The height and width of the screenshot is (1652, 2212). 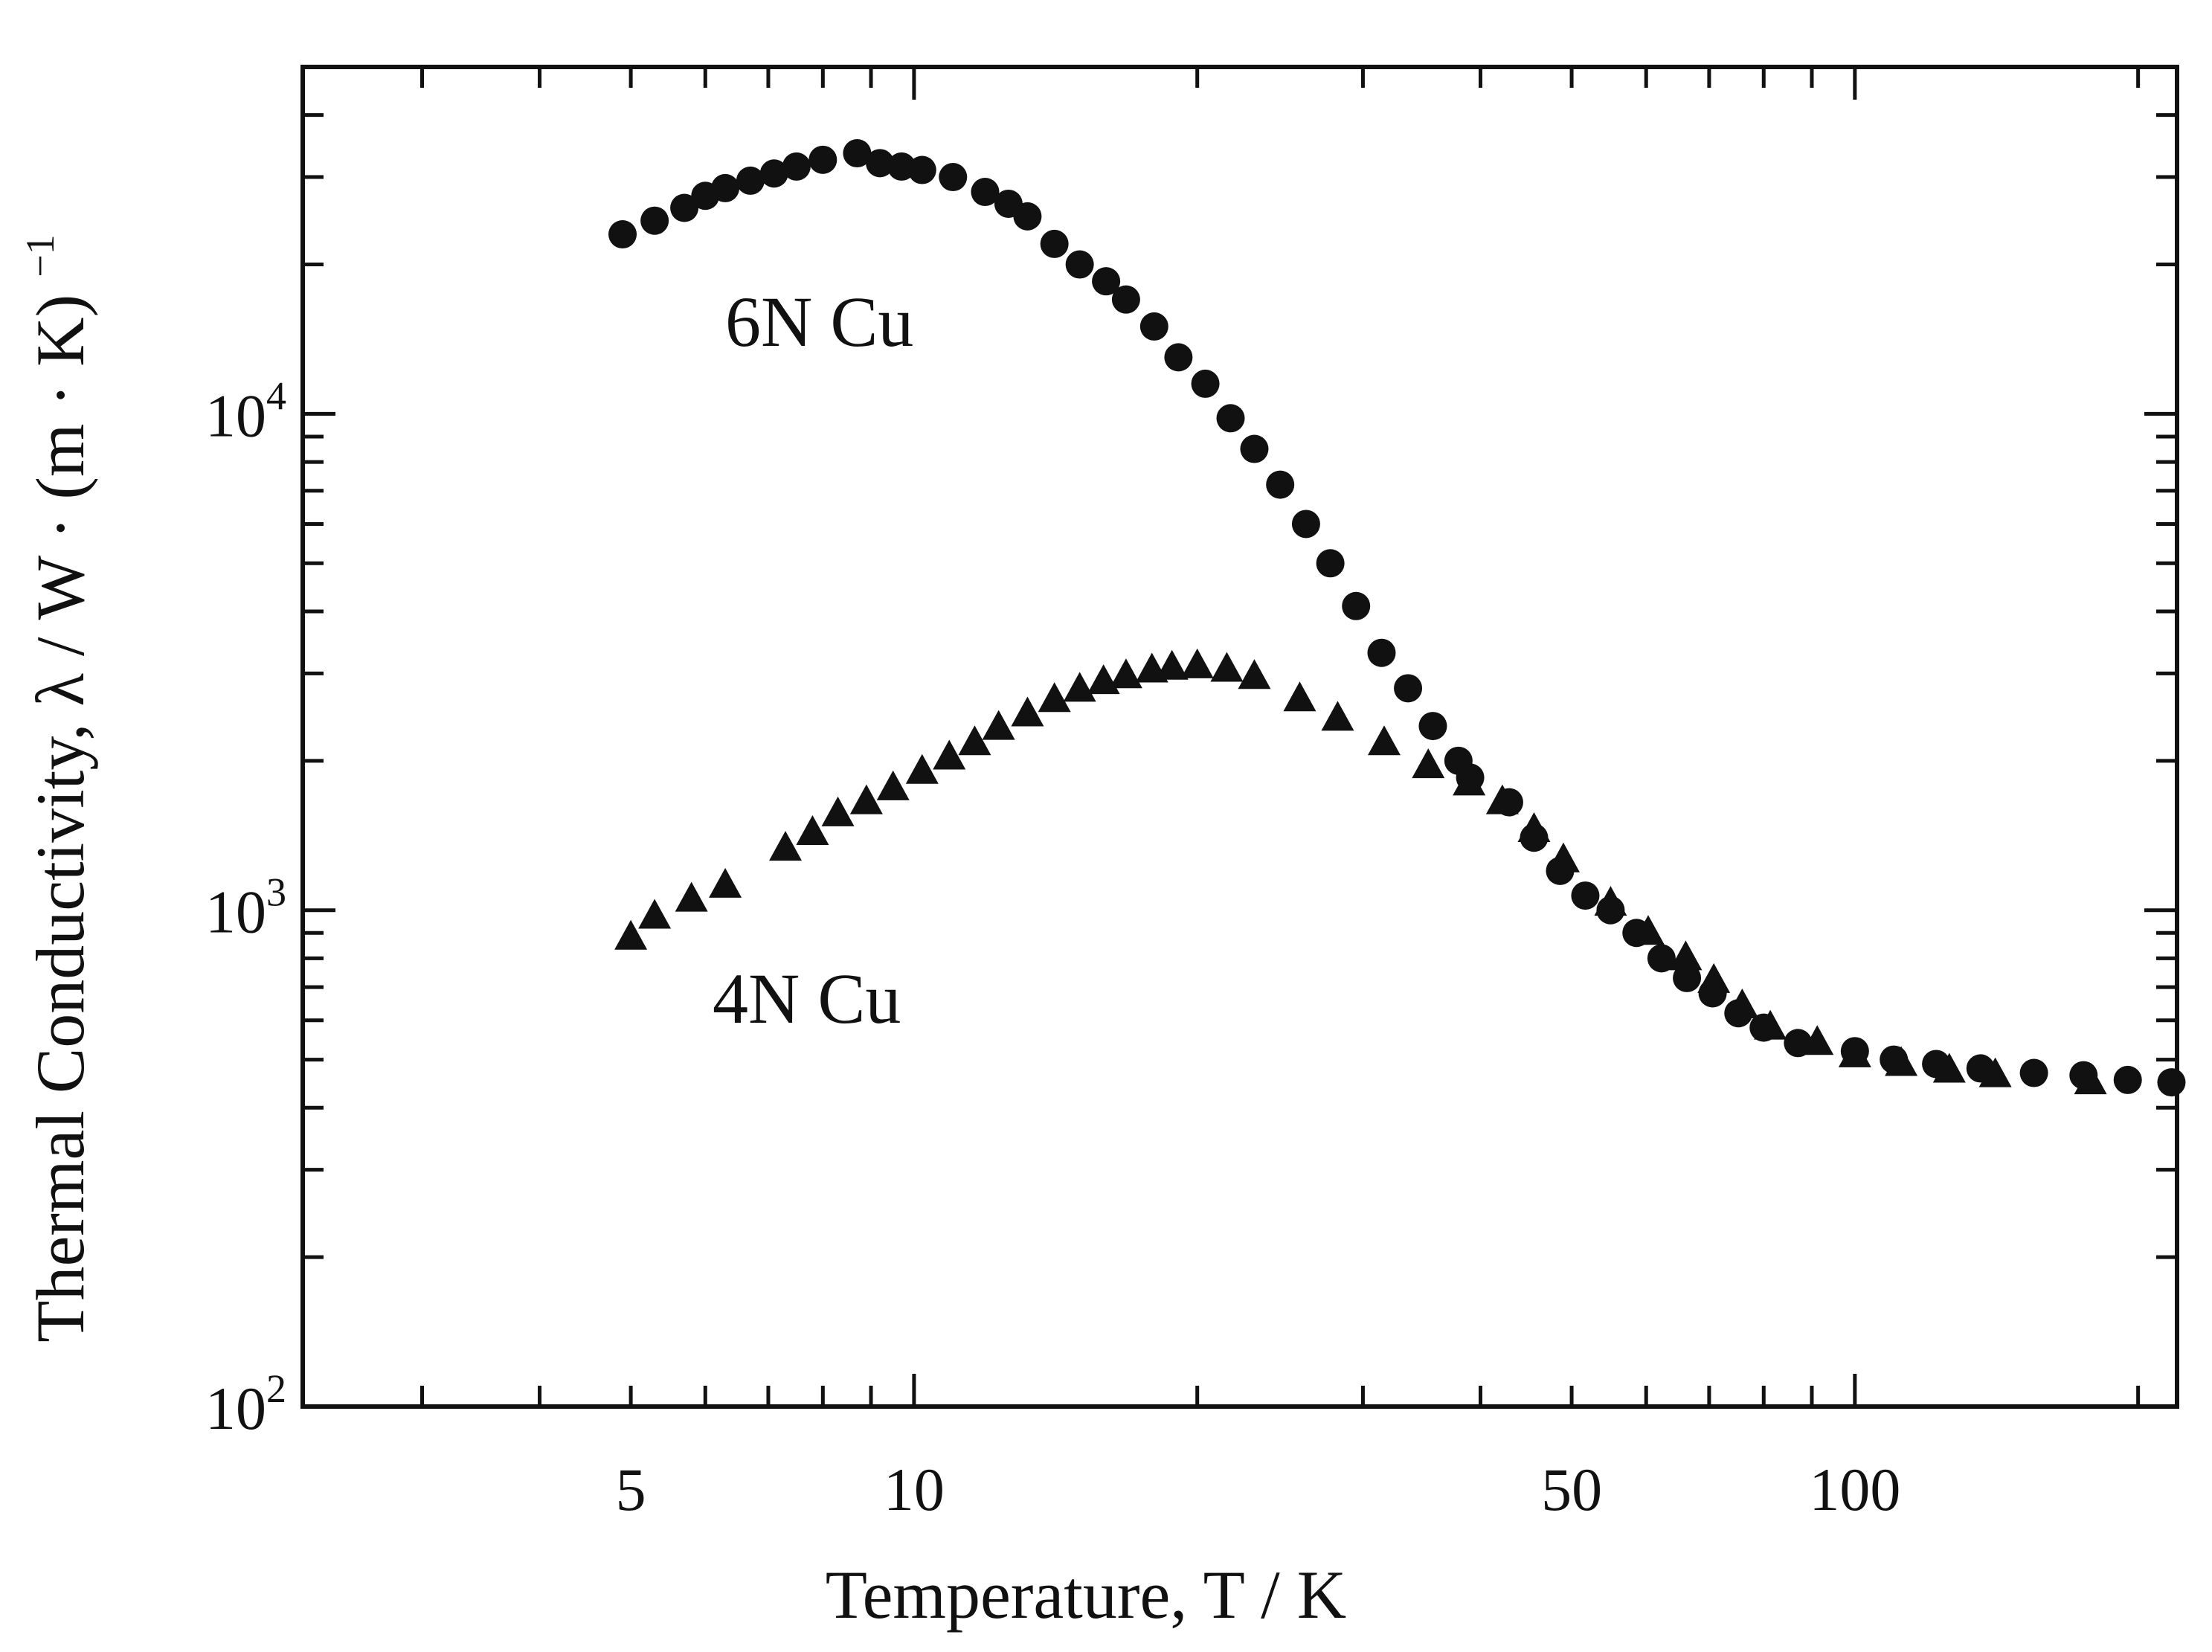 I want to click on y-tick-label: 10², so click(x=245, y=1404).